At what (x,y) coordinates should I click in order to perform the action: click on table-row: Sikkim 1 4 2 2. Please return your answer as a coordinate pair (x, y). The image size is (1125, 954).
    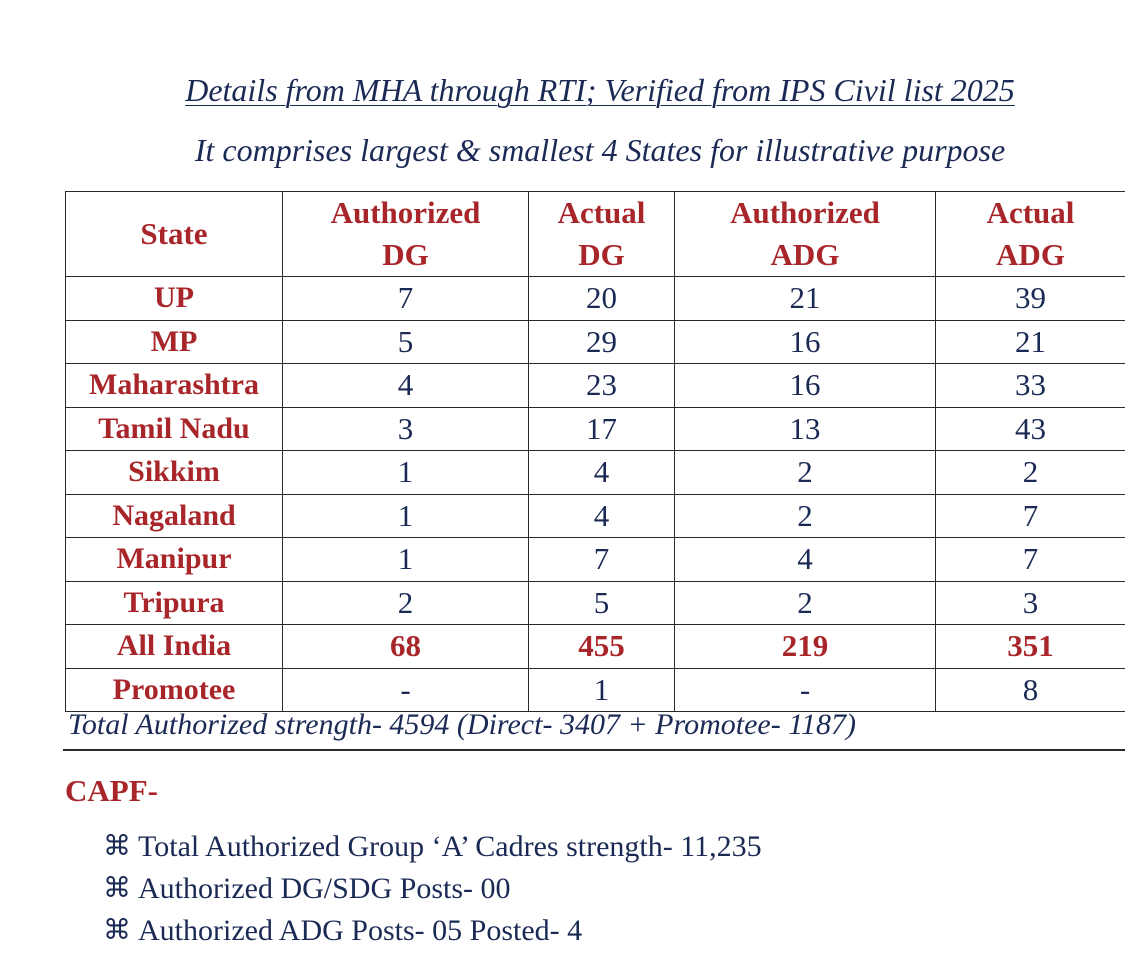
    Looking at the image, I should click on (595, 472).